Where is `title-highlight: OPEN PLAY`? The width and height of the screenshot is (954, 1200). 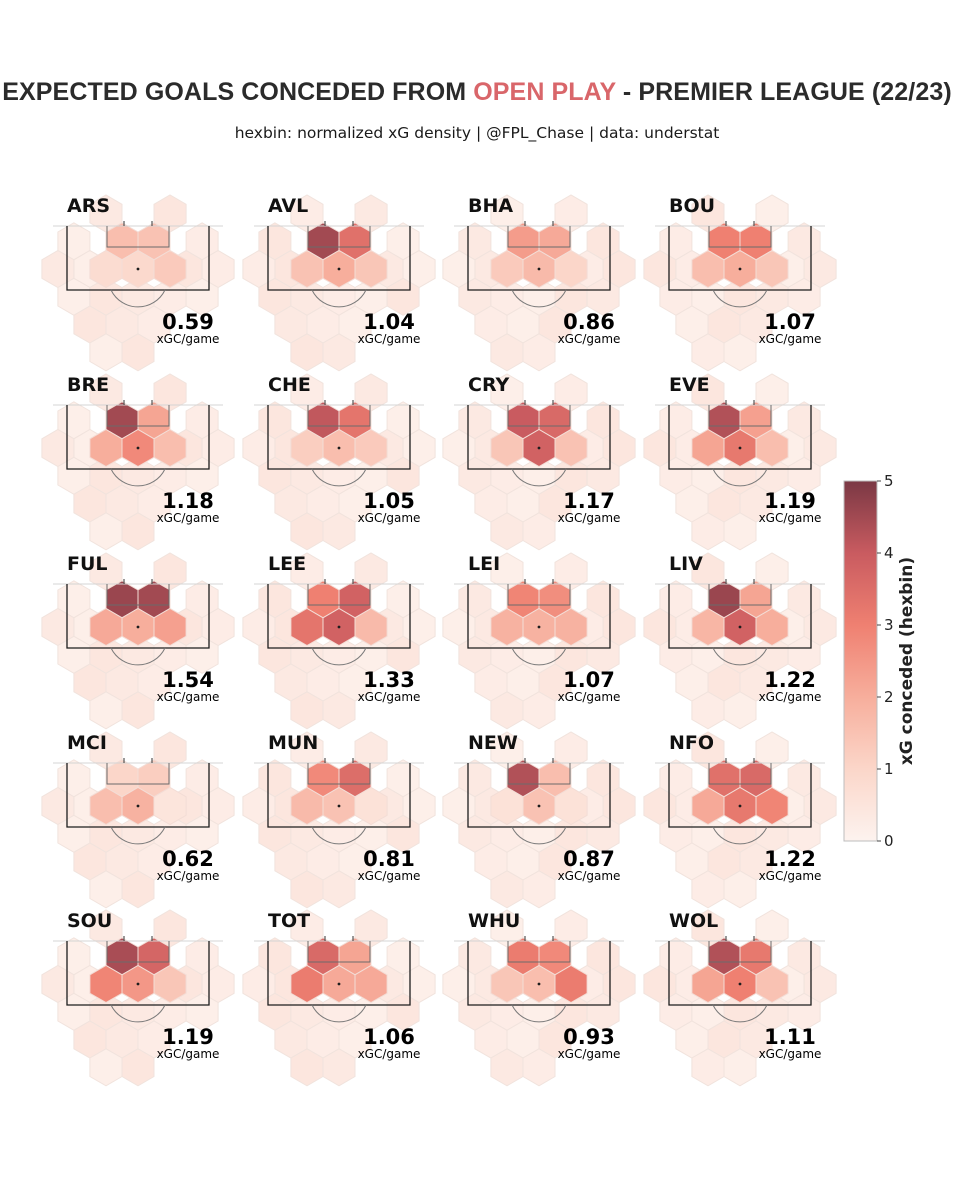
title-highlight: OPEN PLAY is located at coordinates (544, 92).